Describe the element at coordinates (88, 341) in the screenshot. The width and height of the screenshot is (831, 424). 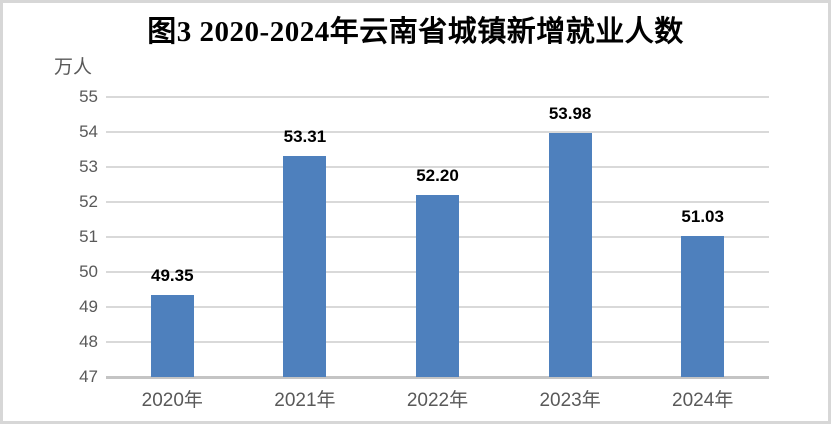
I see `y-tick-label: 48` at that location.